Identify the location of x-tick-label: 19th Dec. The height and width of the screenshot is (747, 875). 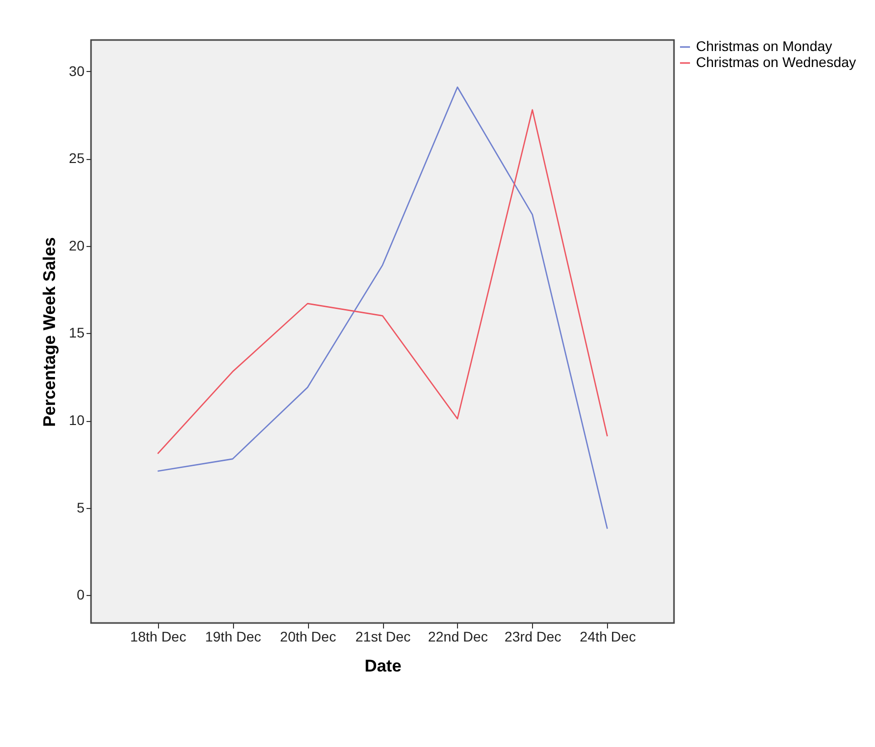
(233, 636).